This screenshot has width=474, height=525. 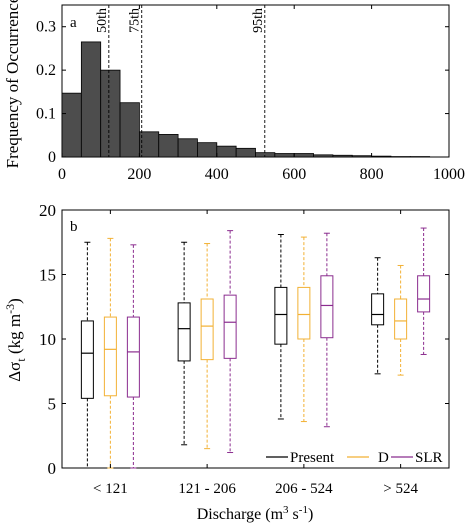 I want to click on panel-b-y-tick-label: 20, so click(x=47, y=210).